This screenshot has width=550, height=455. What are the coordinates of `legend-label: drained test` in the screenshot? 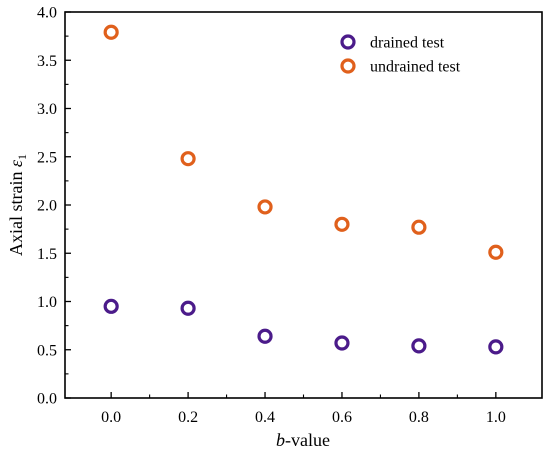 It's located at (407, 43).